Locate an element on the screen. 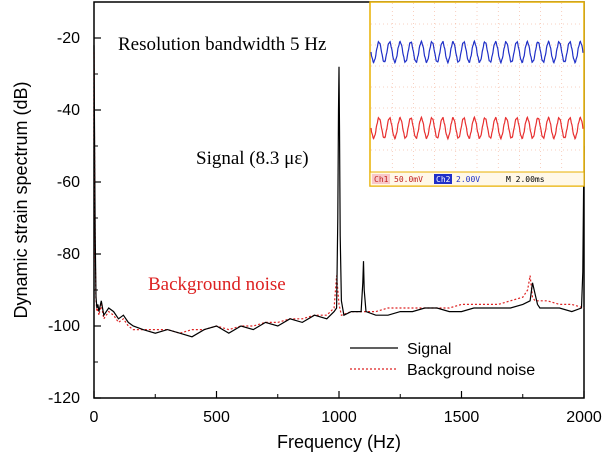 This screenshot has width=616, height=462. timebase-label: M 2.00ms is located at coordinates (525, 179).